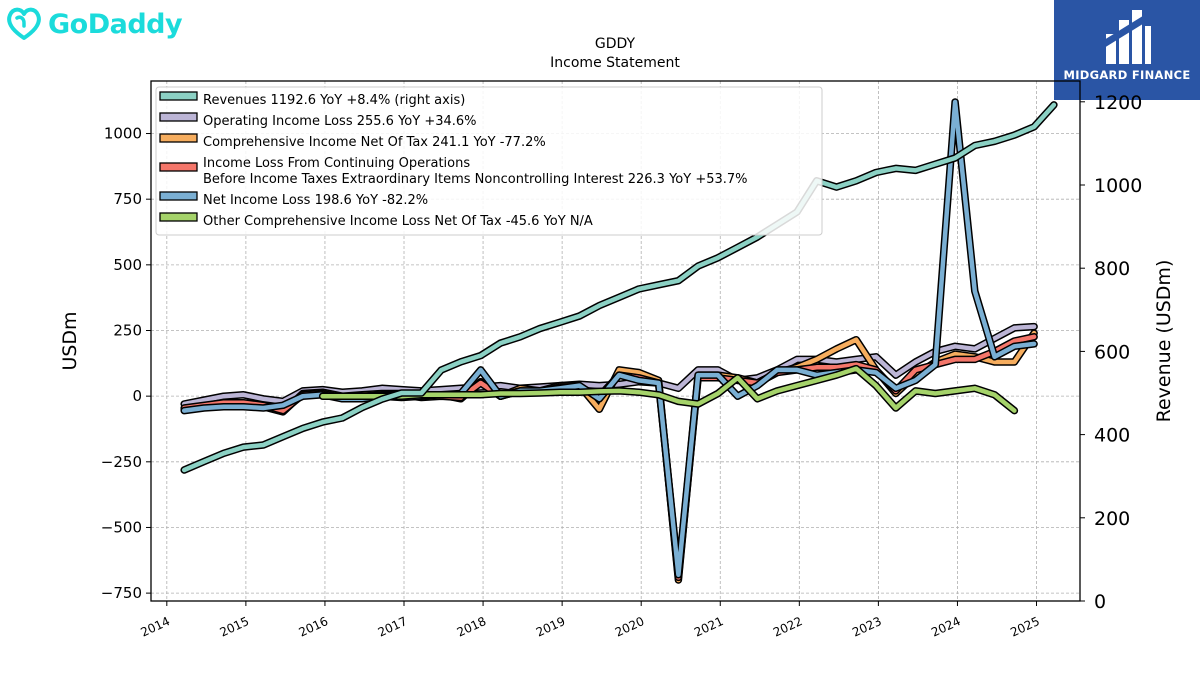  Describe the element at coordinates (127, 265) in the screenshot. I see `y-left-tick-label: 500` at that location.